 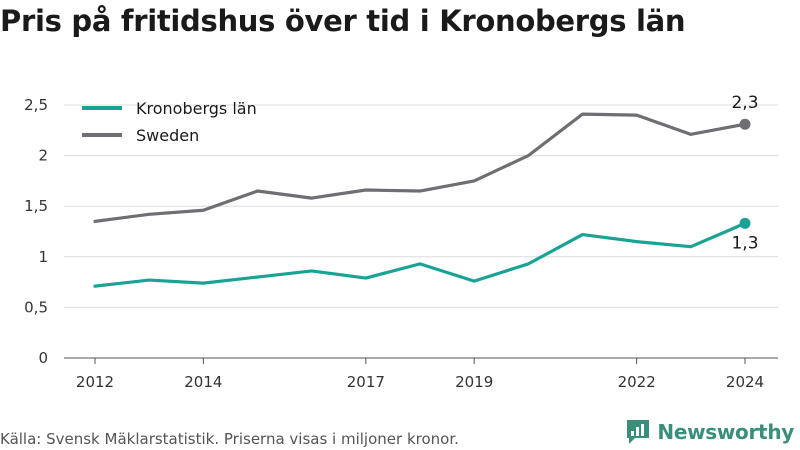 What do you see at coordinates (474, 382) in the screenshot?
I see `x-tick-label: 2019` at bounding box center [474, 382].